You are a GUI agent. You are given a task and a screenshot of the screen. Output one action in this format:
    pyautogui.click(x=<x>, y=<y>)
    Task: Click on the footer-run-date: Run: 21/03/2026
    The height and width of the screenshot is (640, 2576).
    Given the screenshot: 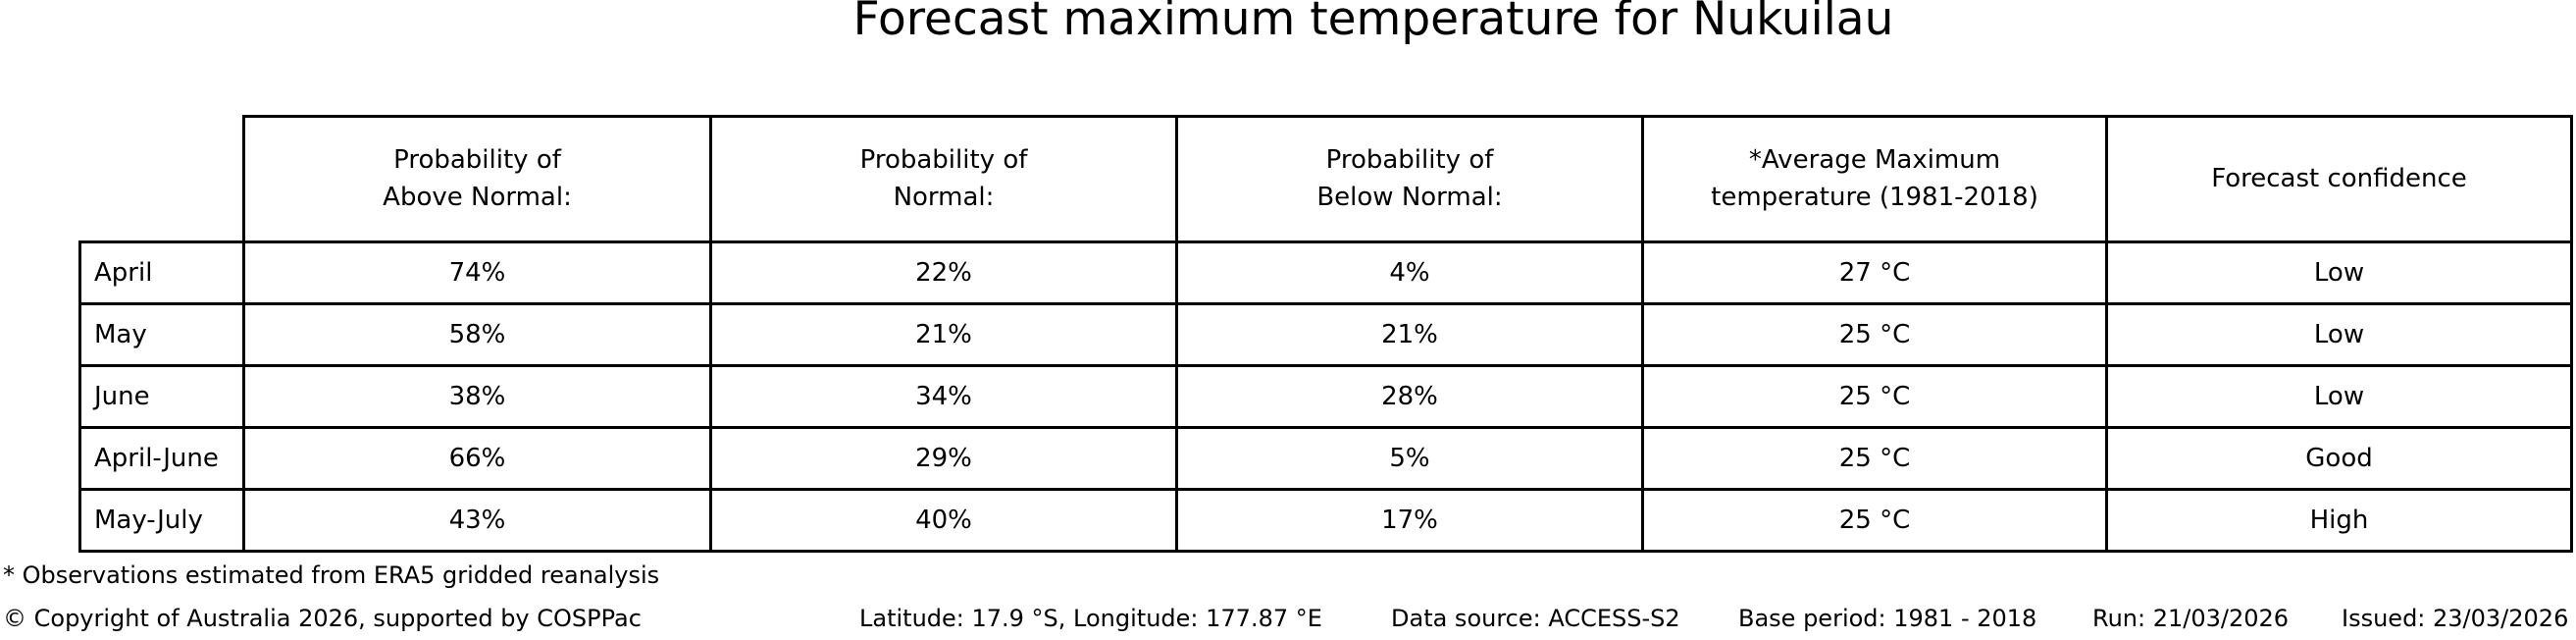 What is the action you would take?
    pyautogui.click(x=2191, y=619)
    